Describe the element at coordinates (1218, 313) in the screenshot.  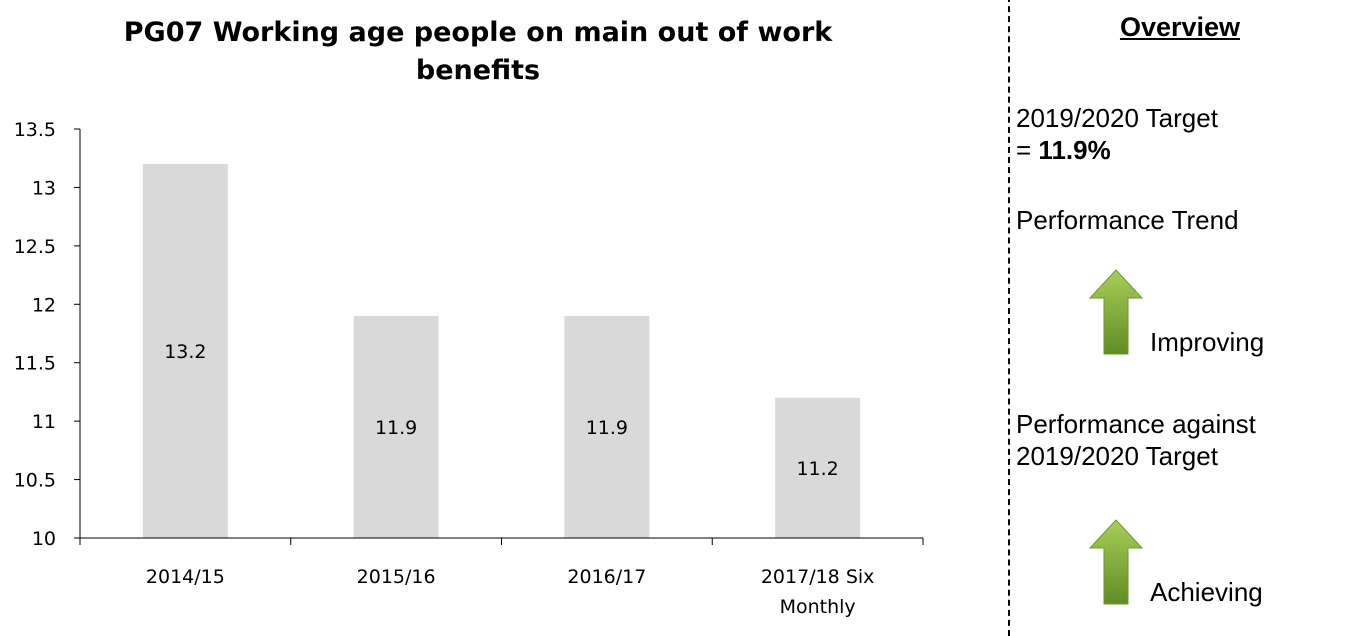
I see `trend-indicator: Improving` at that location.